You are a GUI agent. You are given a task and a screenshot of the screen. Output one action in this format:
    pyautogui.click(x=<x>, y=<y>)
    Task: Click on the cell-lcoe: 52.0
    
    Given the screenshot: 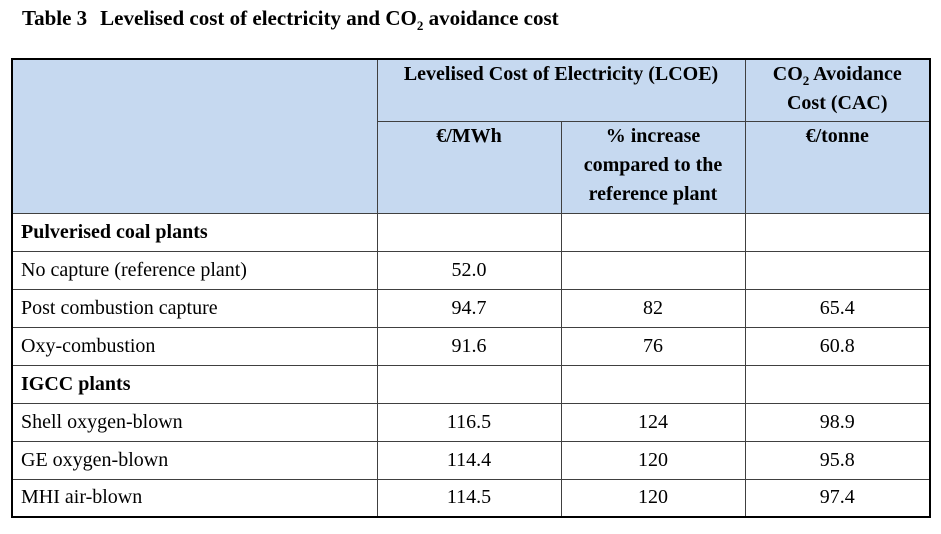 What is the action you would take?
    pyautogui.click(x=469, y=270)
    